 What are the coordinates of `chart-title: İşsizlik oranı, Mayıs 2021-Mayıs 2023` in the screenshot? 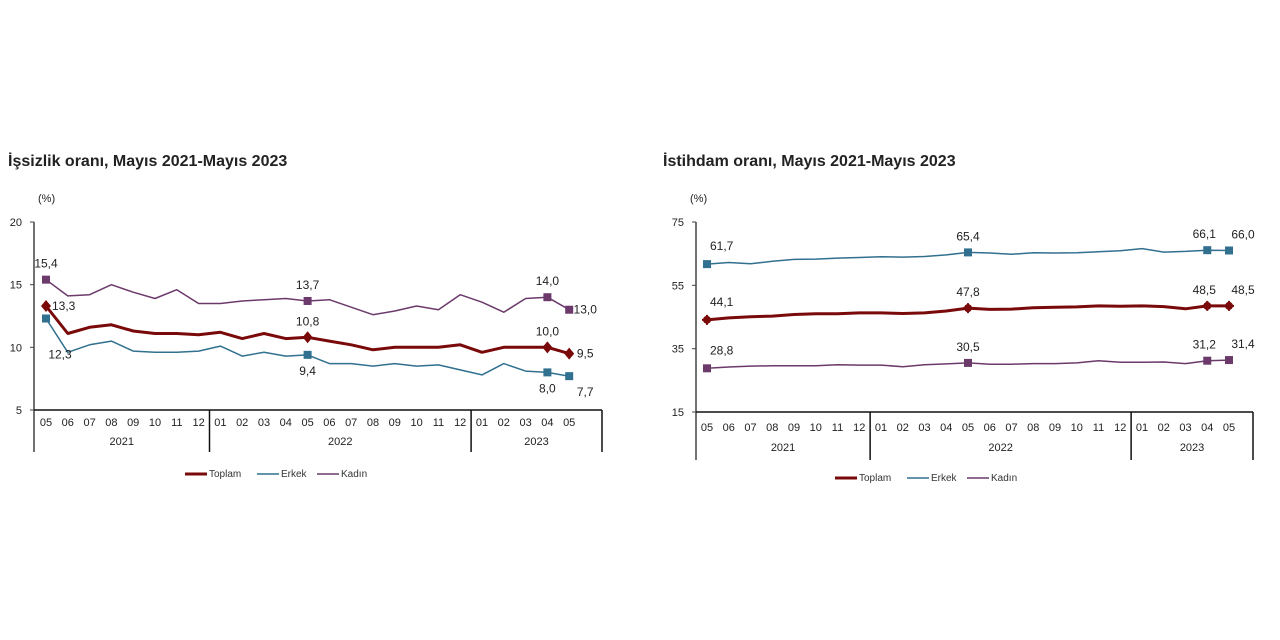 It's located at (147, 161).